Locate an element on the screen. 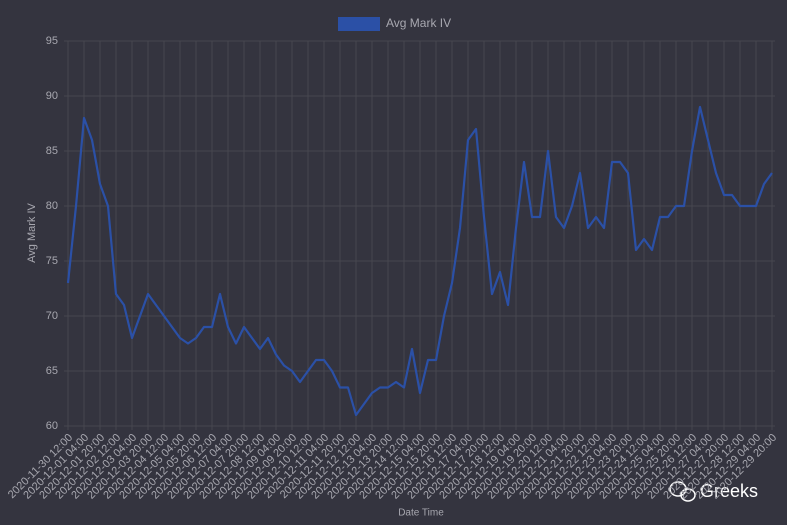 Image resolution: width=787 pixels, height=525 pixels. y-axis-label: Avg Mark IV is located at coordinates (32, 232).